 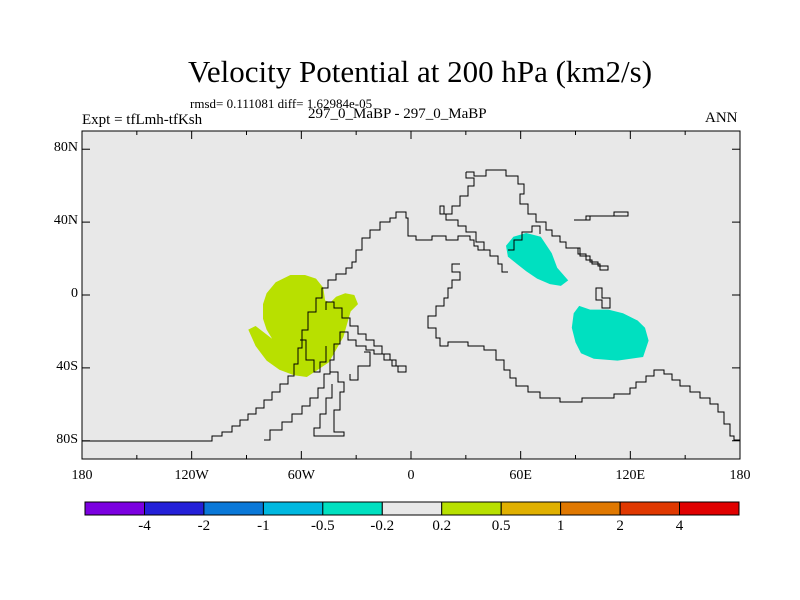 I want to click on experiment-label: Expt = tfLmh-tfKsh, so click(x=142, y=120).